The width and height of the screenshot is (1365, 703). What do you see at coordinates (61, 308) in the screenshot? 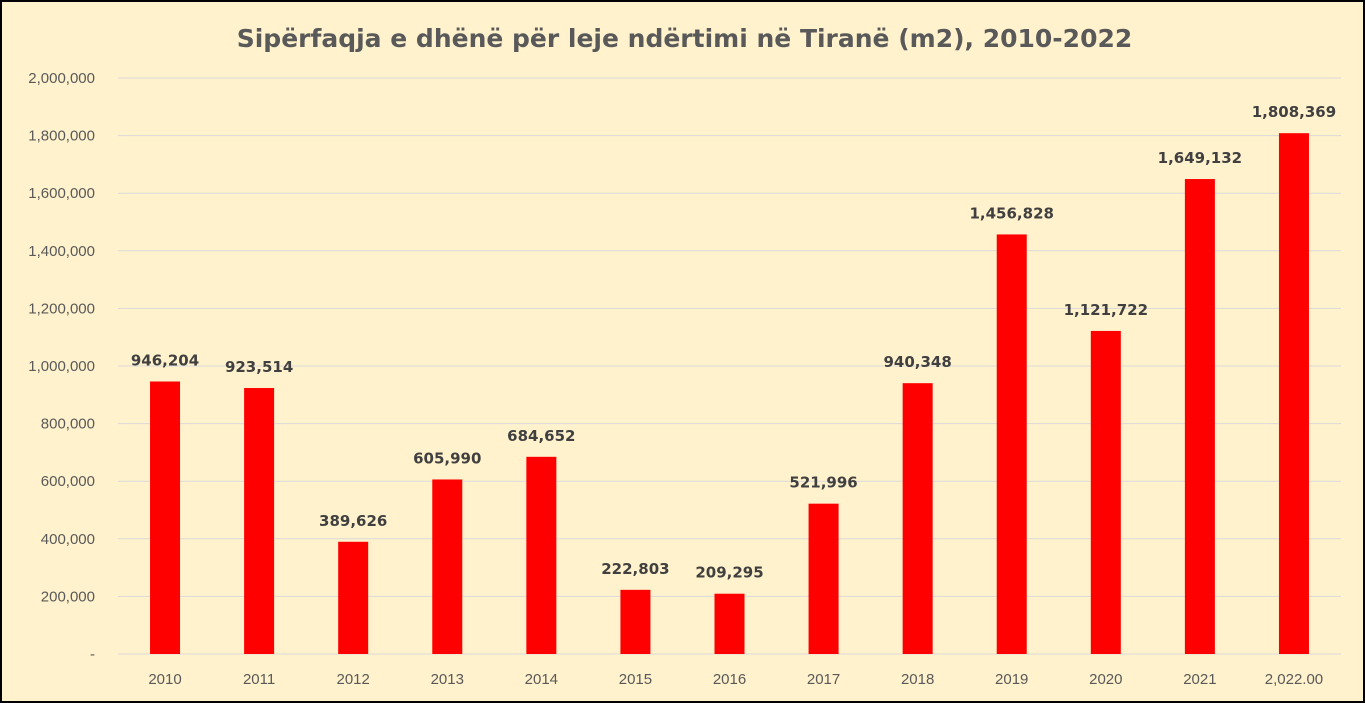
I see `y-tick-label: 1,200,000` at bounding box center [61, 308].